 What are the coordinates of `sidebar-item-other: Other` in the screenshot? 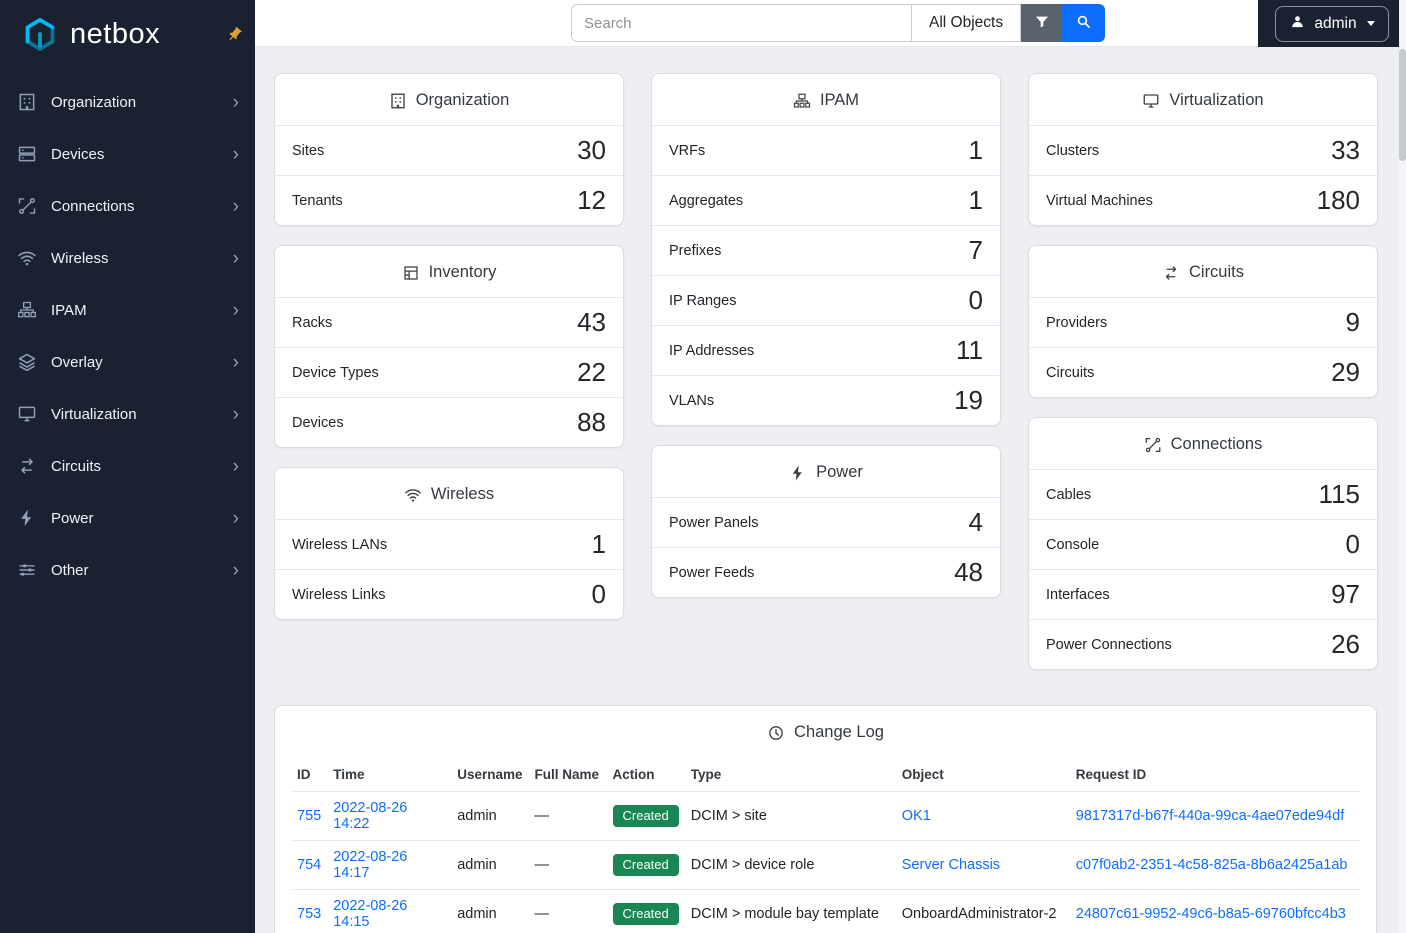 It's located at (127, 570).